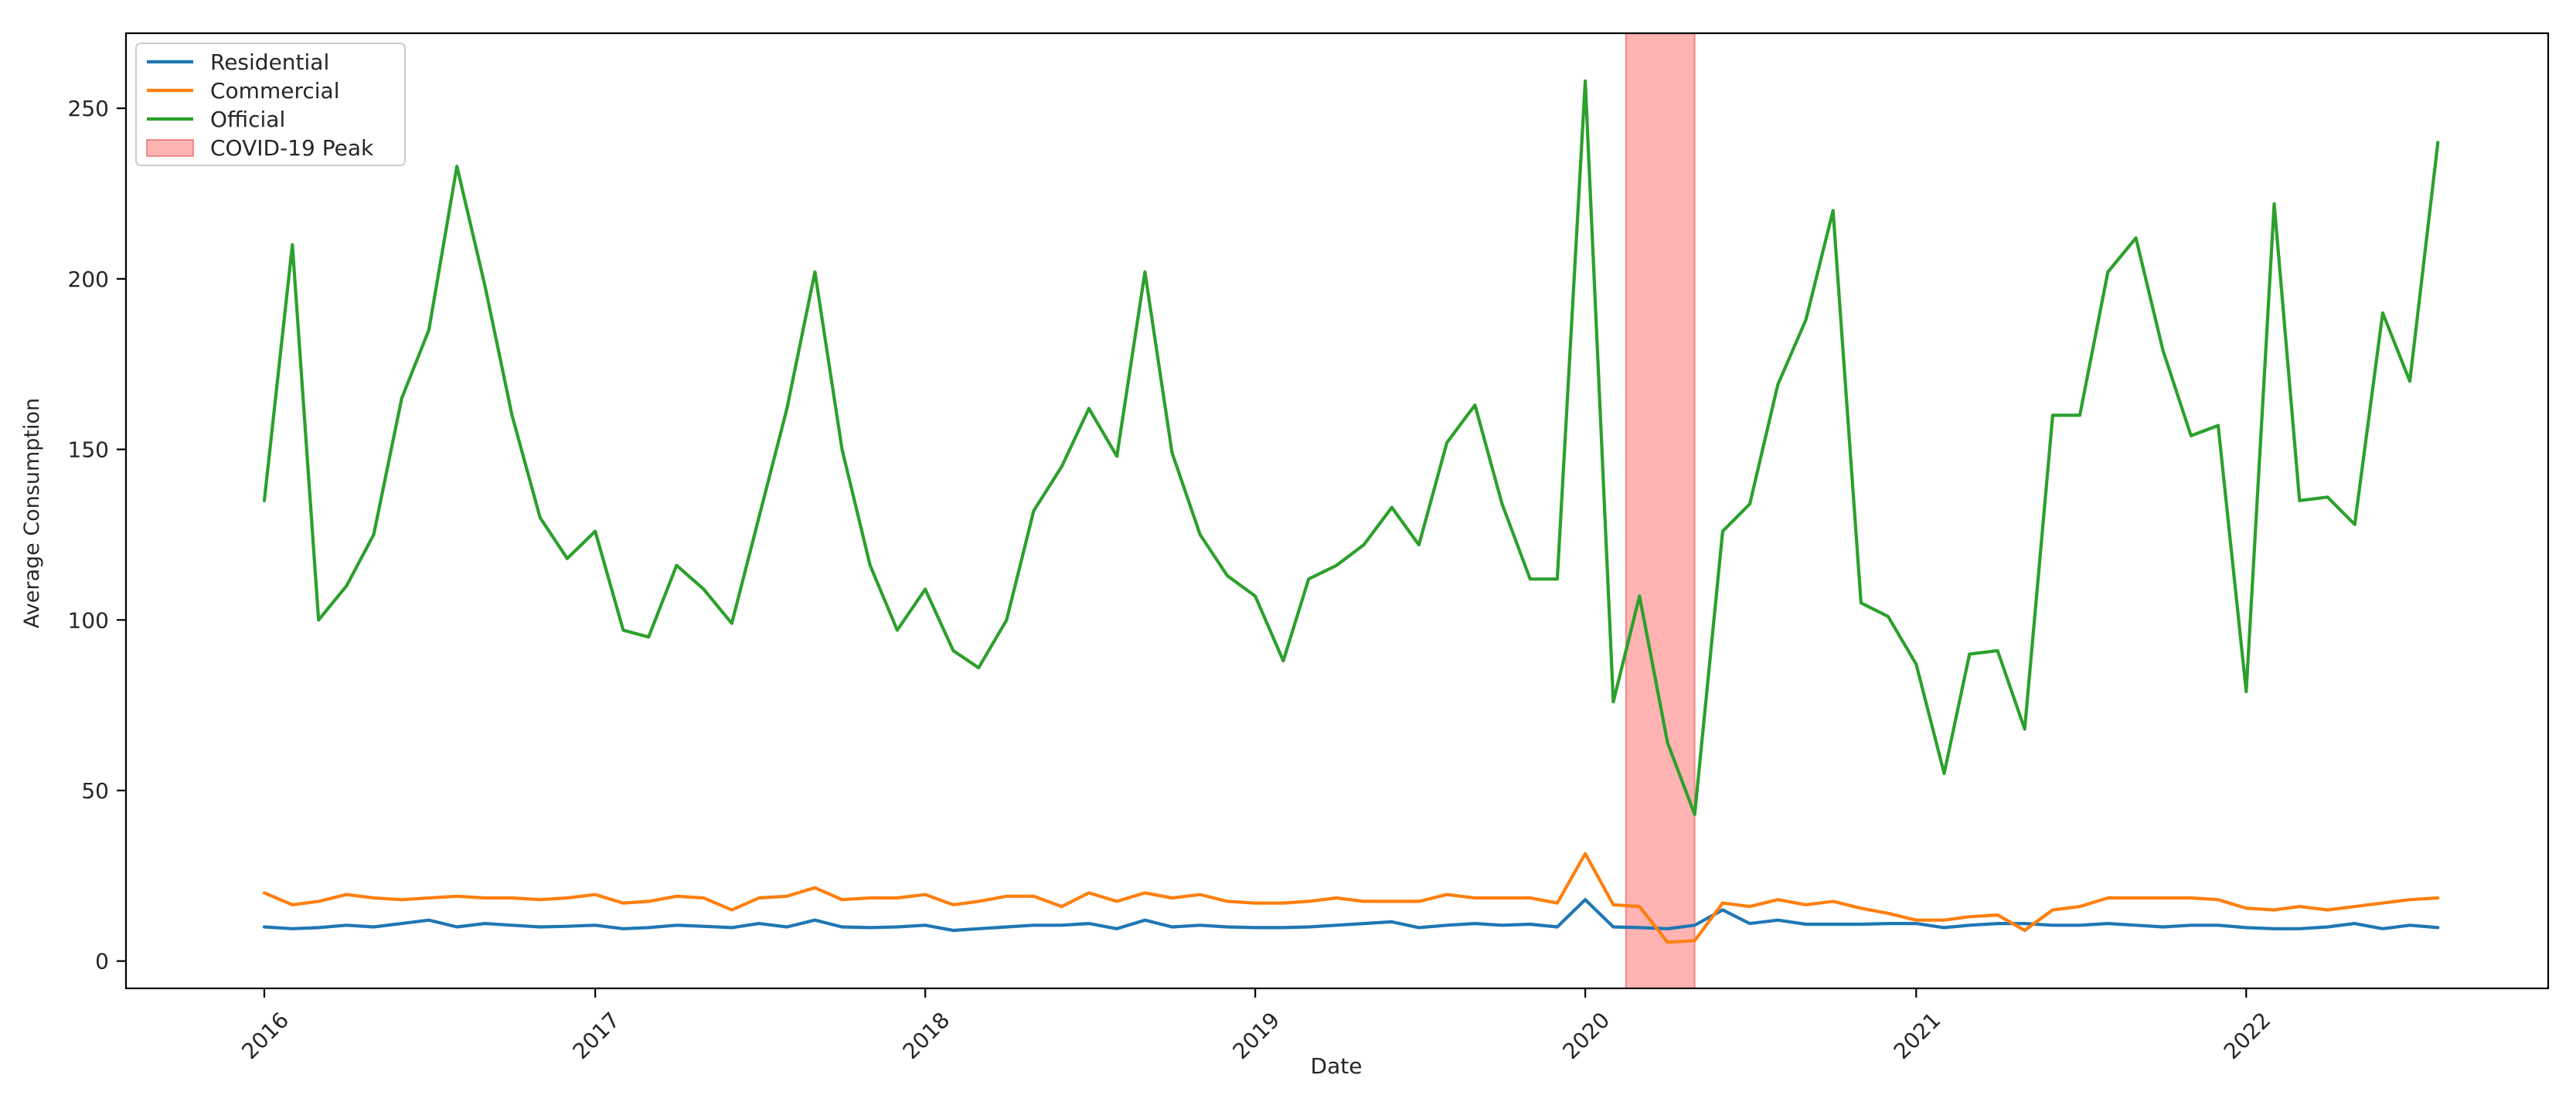 Image resolution: width=2576 pixels, height=1112 pixels. Describe the element at coordinates (95, 791) in the screenshot. I see `y-tick-label: 50` at that location.